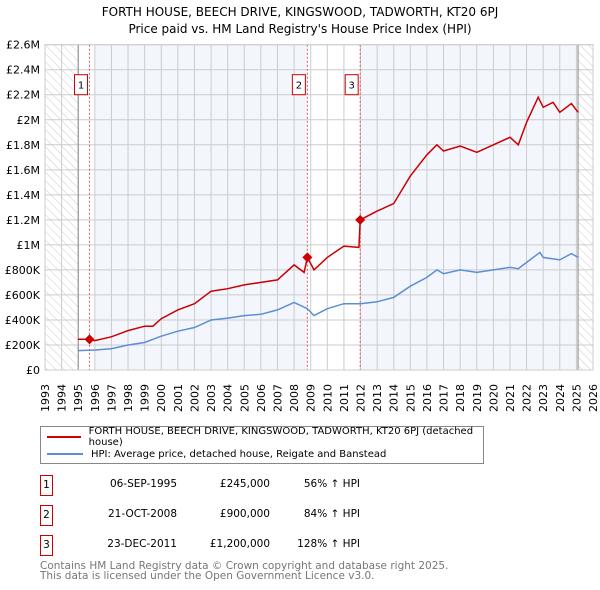 The image size is (600, 590). What do you see at coordinates (142, 544) in the screenshot?
I see `transaction-date: 23-DEC-2011` at bounding box center [142, 544].